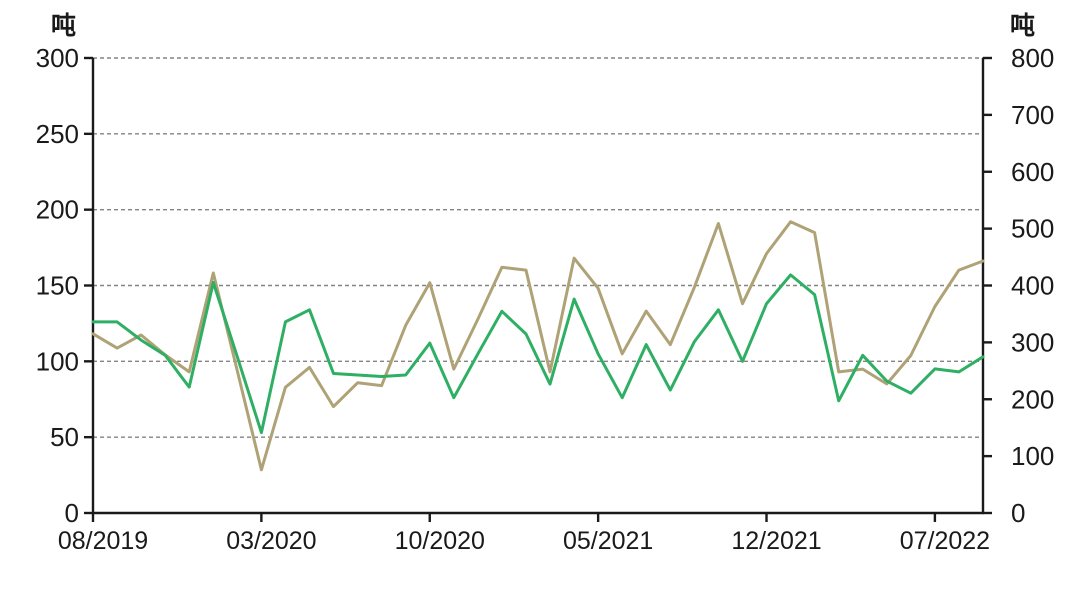 The width and height of the screenshot is (1080, 613). Describe the element at coordinates (1023, 26) in the screenshot. I see `right-axis-unit-label: 吨` at that location.